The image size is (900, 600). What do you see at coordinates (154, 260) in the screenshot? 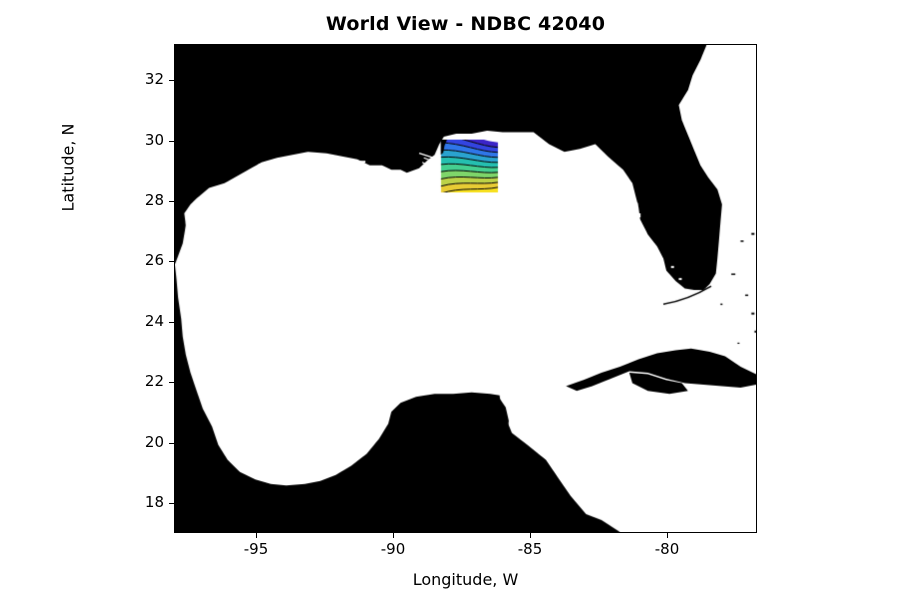
I see `yticklabel-4: 26` at bounding box center [154, 260].